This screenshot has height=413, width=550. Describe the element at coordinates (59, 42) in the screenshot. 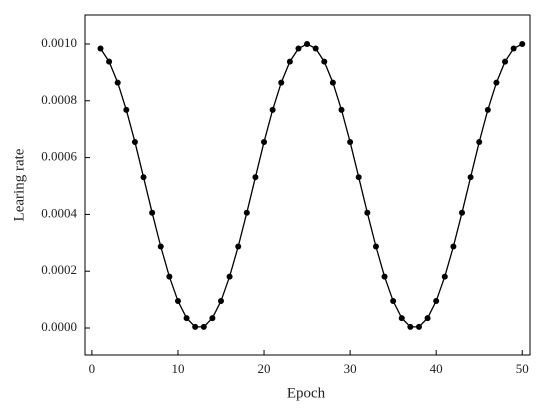

I see `y-tick-label: 0.0010` at that location.